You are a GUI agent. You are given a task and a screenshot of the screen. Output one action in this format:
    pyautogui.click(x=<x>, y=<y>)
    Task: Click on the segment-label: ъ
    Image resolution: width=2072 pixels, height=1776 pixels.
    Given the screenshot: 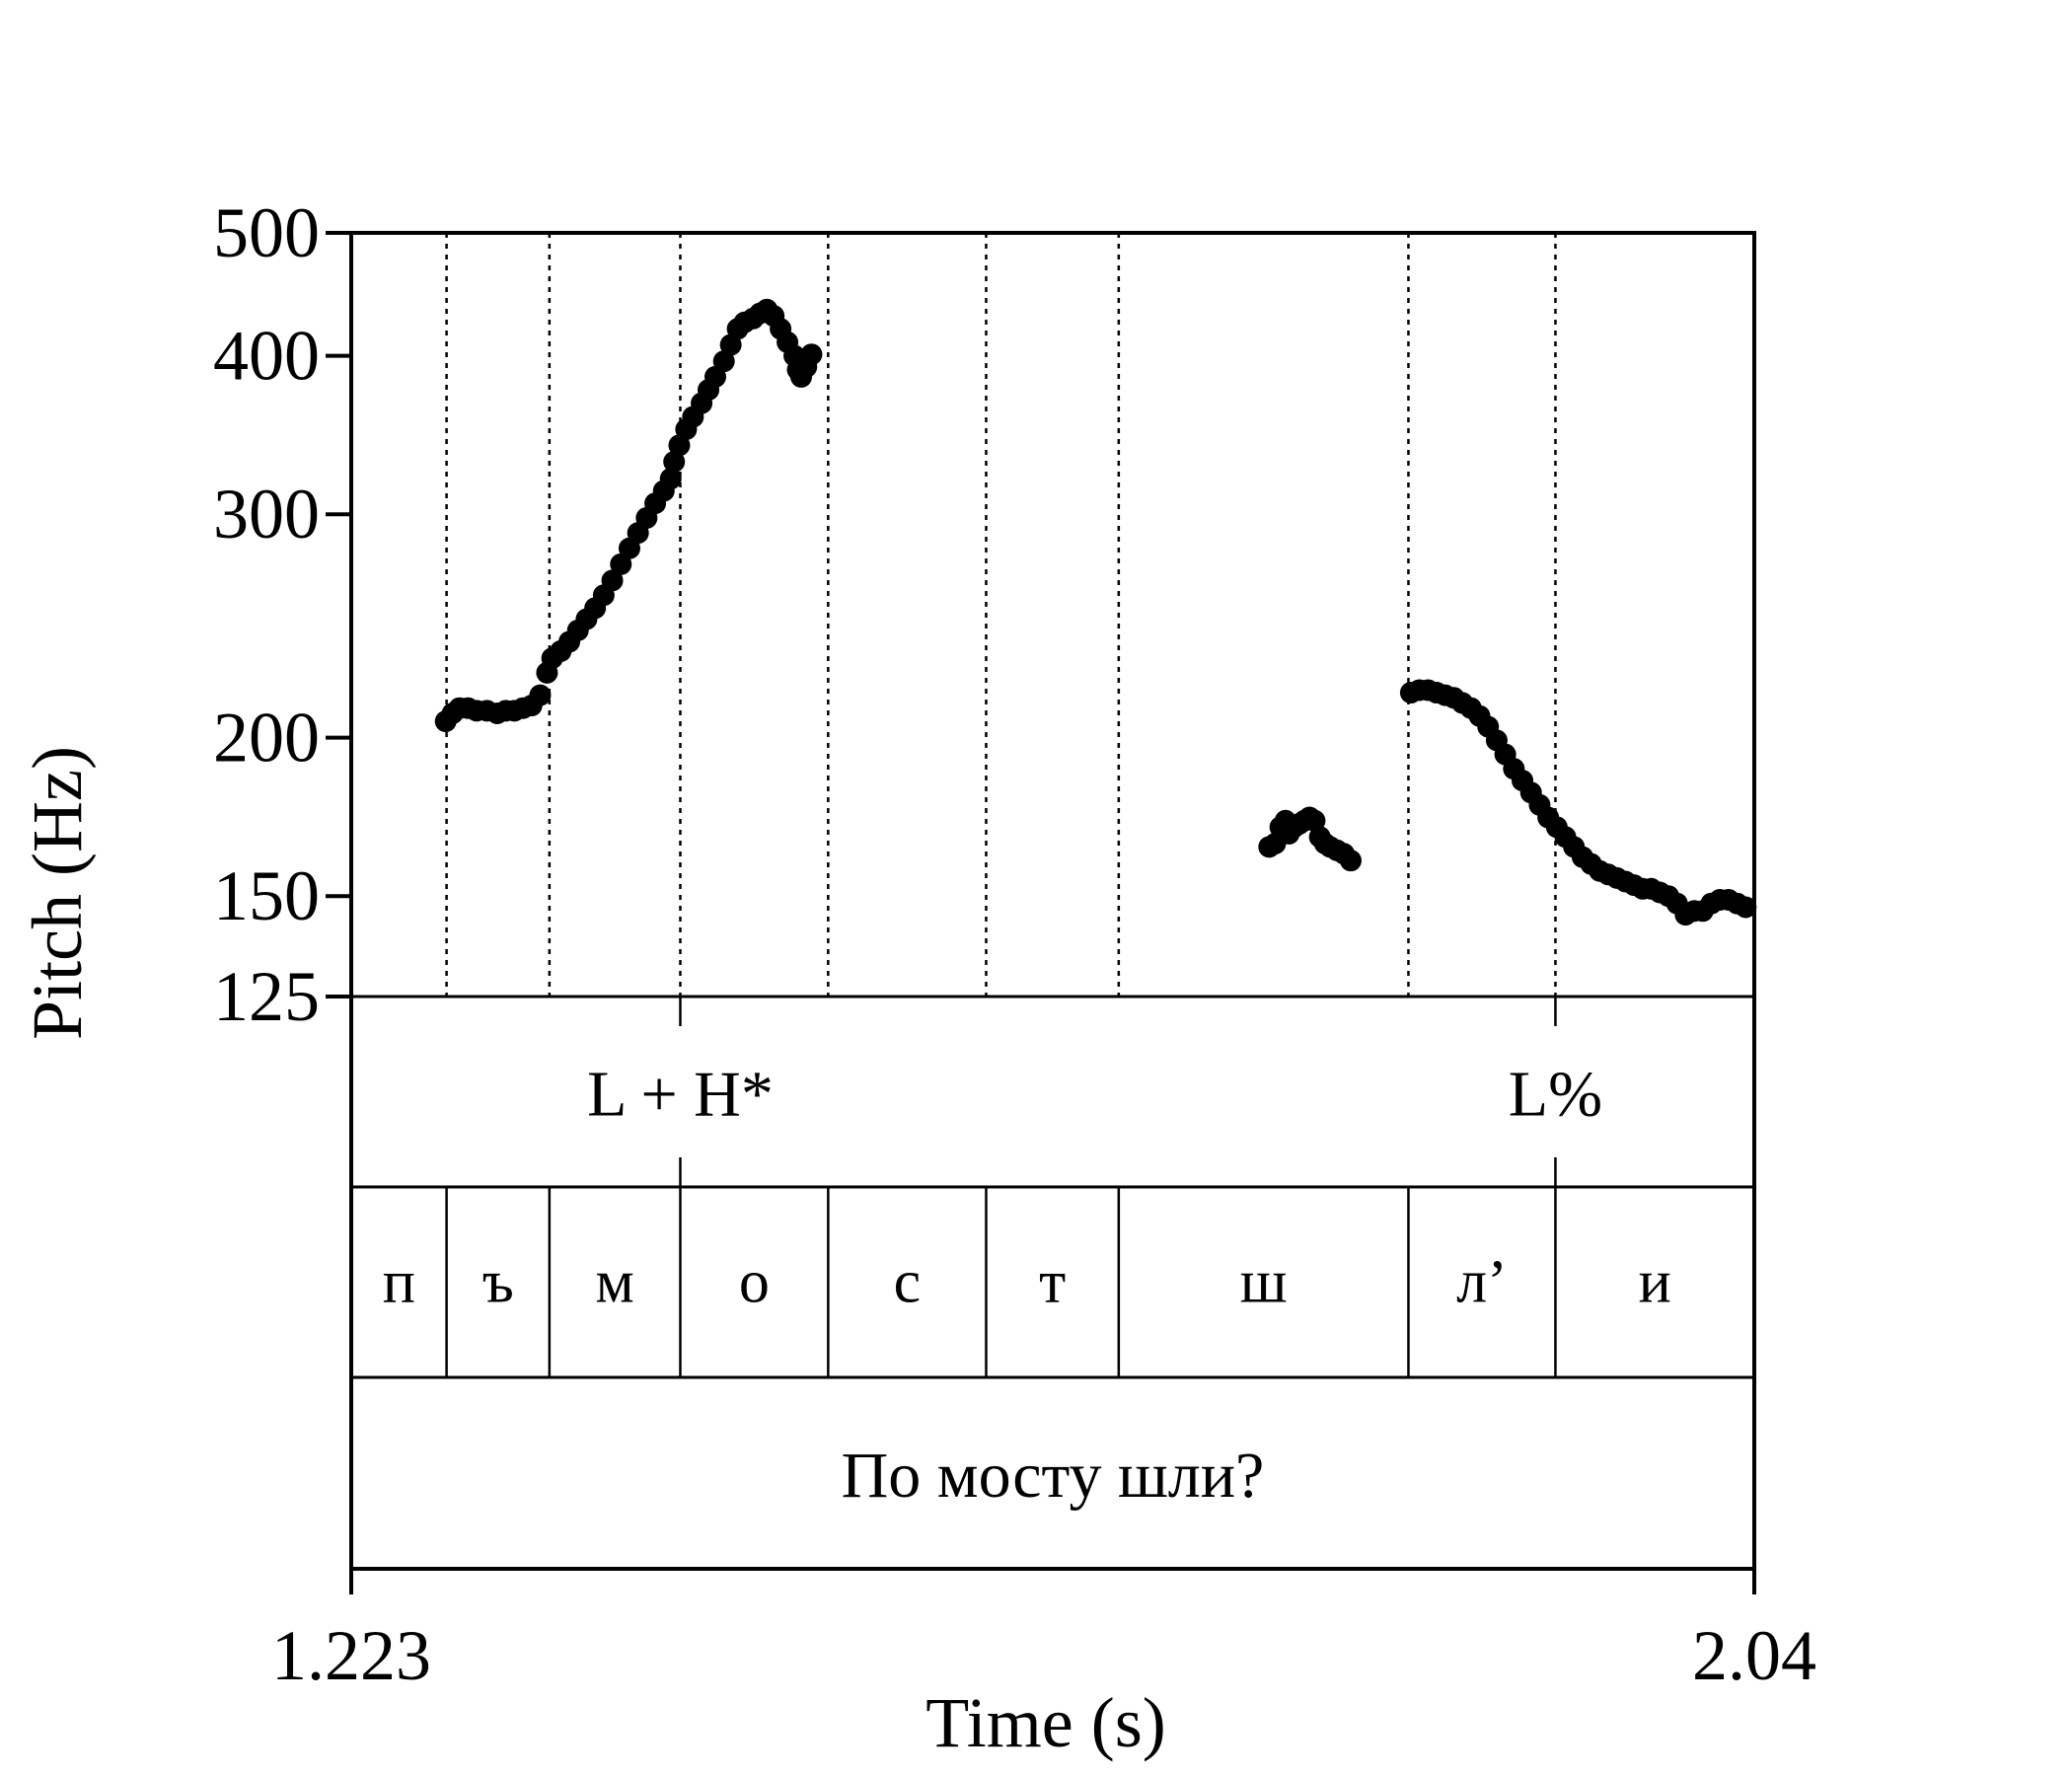 What is the action you would take?
    pyautogui.click(x=498, y=1283)
    